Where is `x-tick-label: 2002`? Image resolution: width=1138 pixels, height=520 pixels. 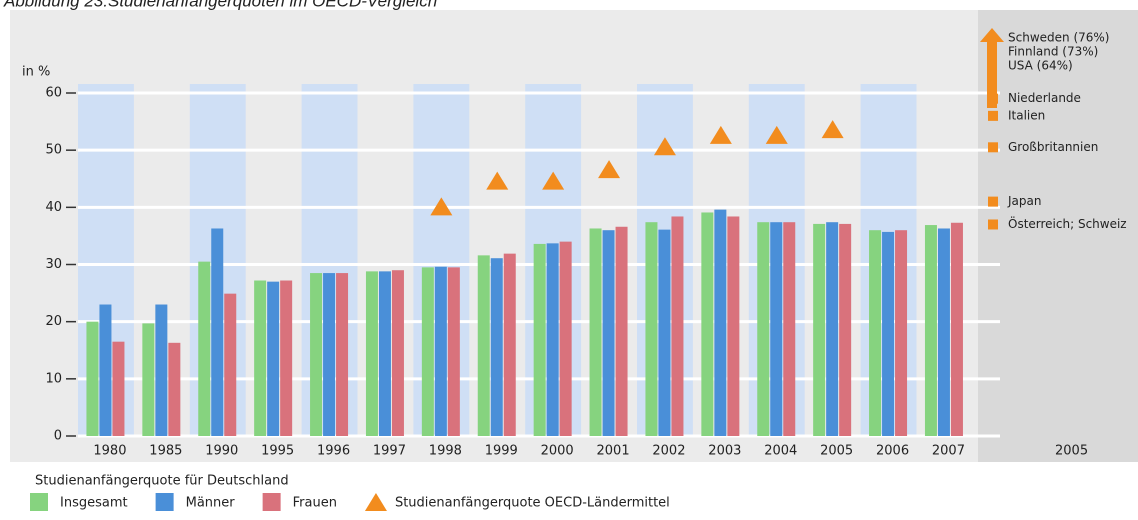 x-tick-label: 2002 is located at coordinates (668, 451).